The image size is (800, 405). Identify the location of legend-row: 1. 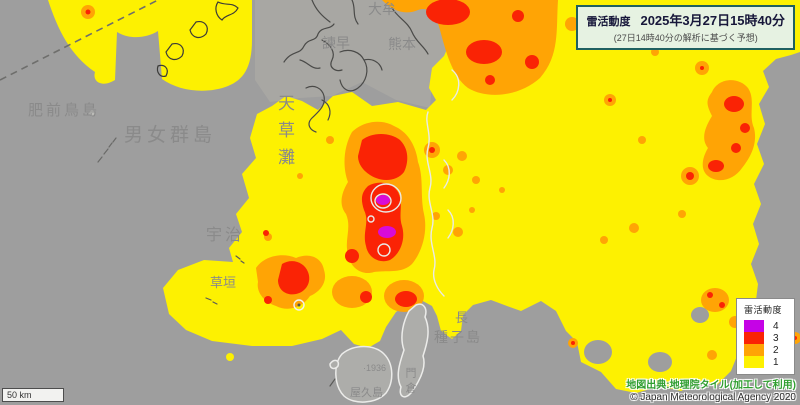
(767, 362).